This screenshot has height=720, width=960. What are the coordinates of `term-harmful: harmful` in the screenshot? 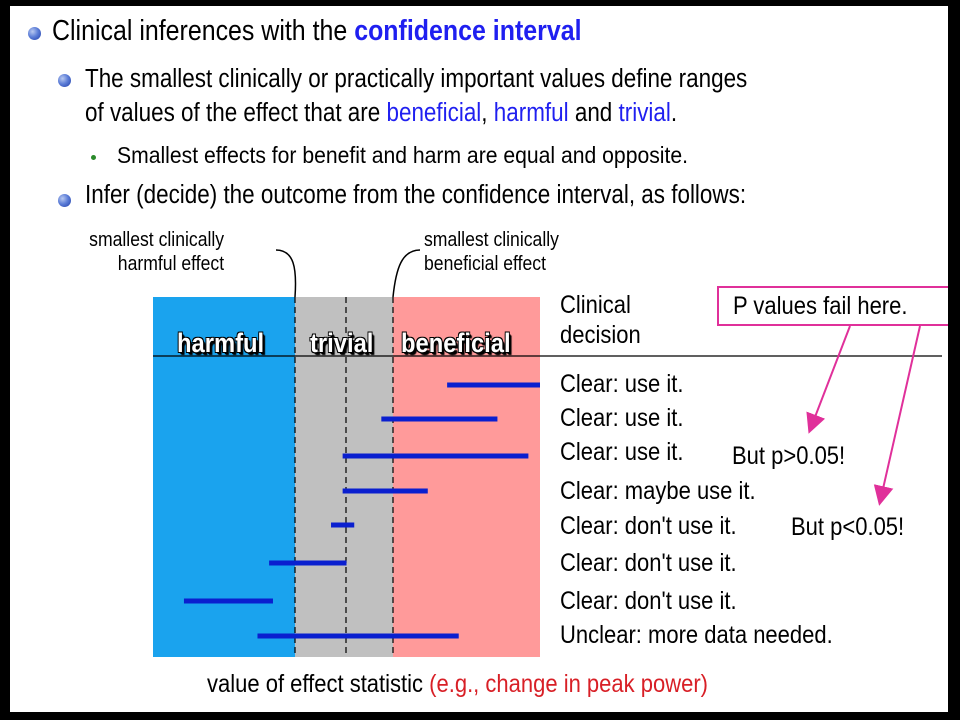 It's located at (531, 113).